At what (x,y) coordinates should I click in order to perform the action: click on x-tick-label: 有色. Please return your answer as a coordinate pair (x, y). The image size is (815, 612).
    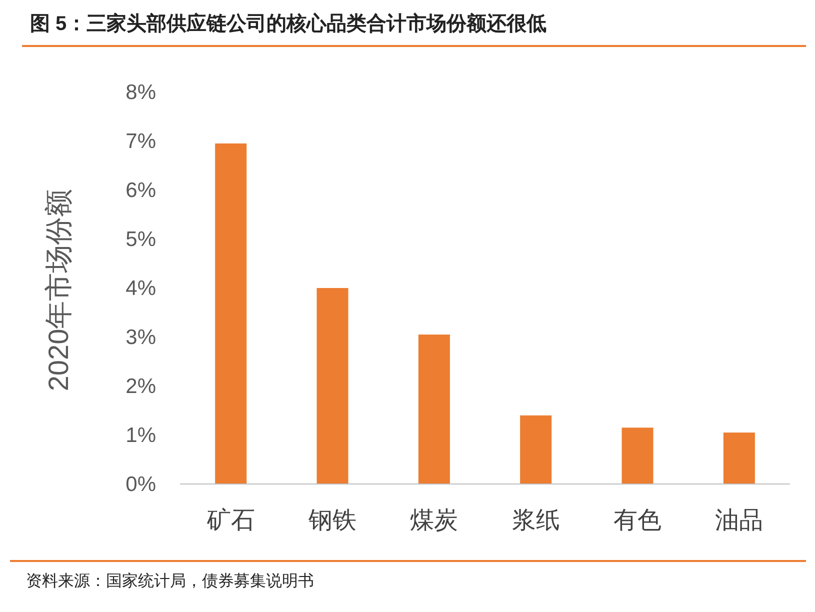
    Looking at the image, I should click on (638, 520).